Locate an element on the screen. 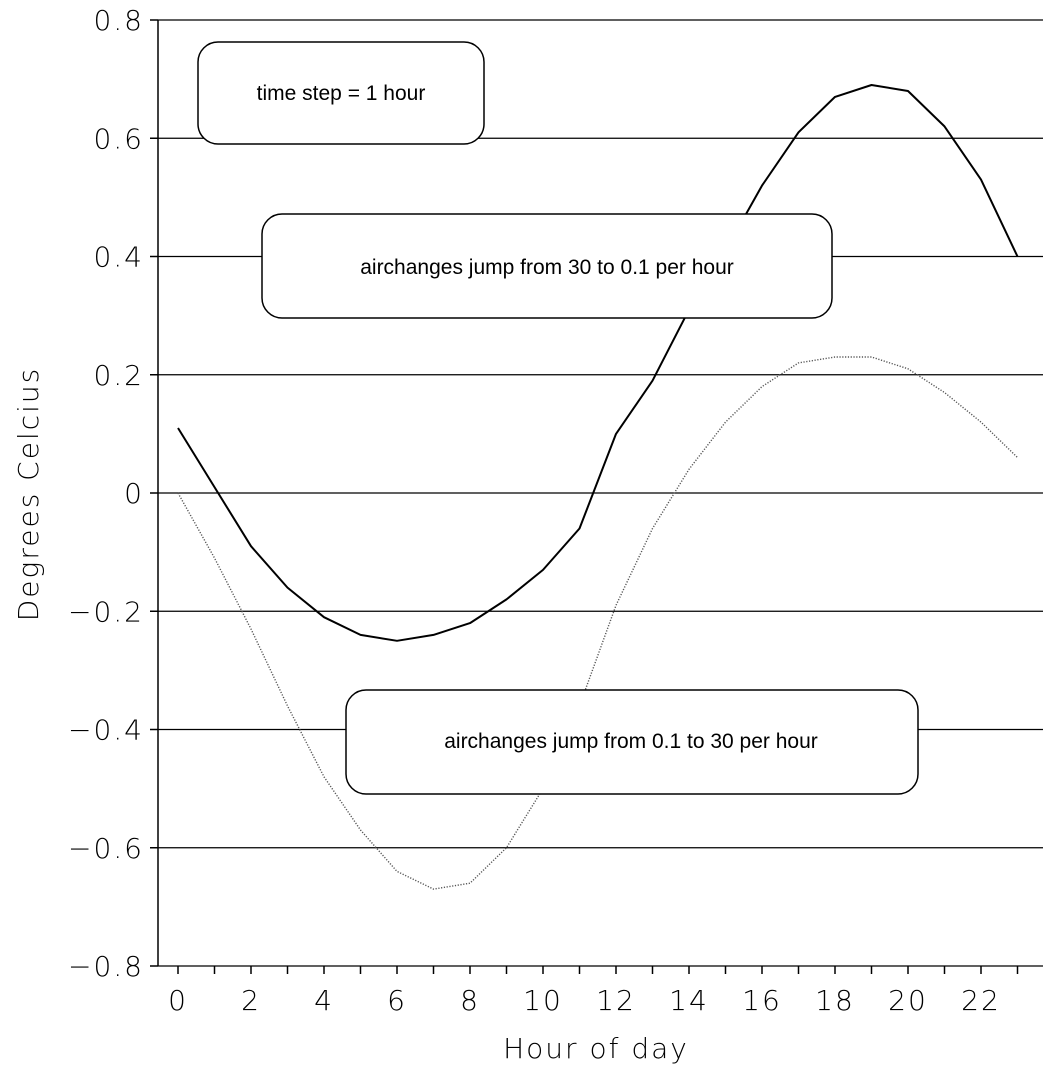 The image size is (1043, 1074). x-tick-label: 14 is located at coordinates (689, 1000).